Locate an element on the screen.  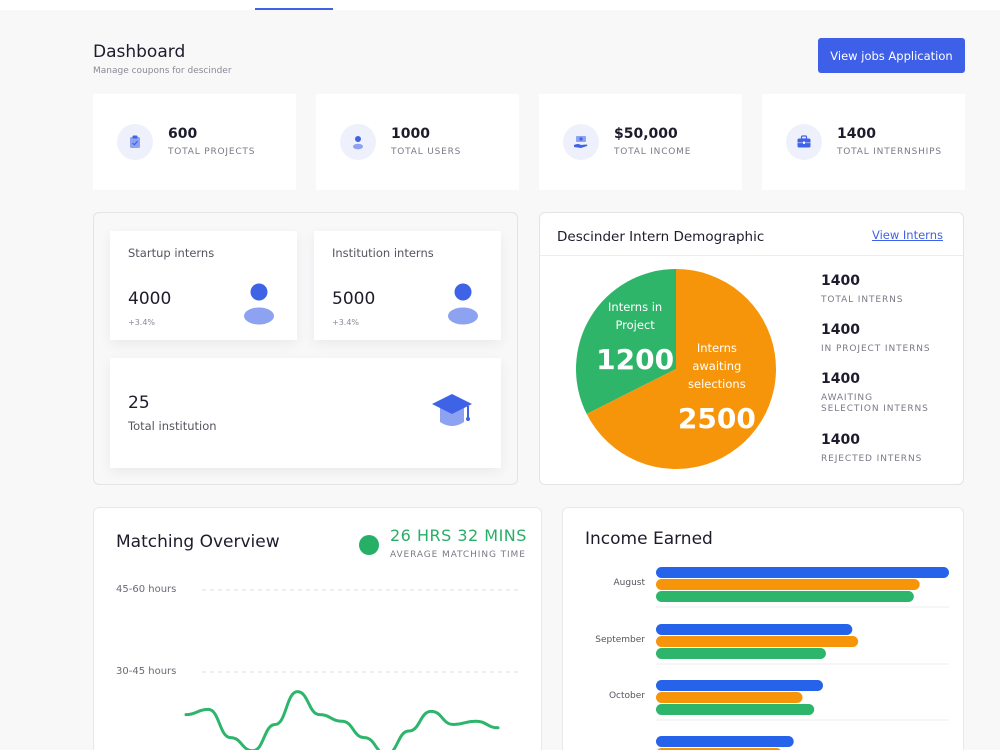
legend-label: TOTAL INTERNS is located at coordinates (862, 300).